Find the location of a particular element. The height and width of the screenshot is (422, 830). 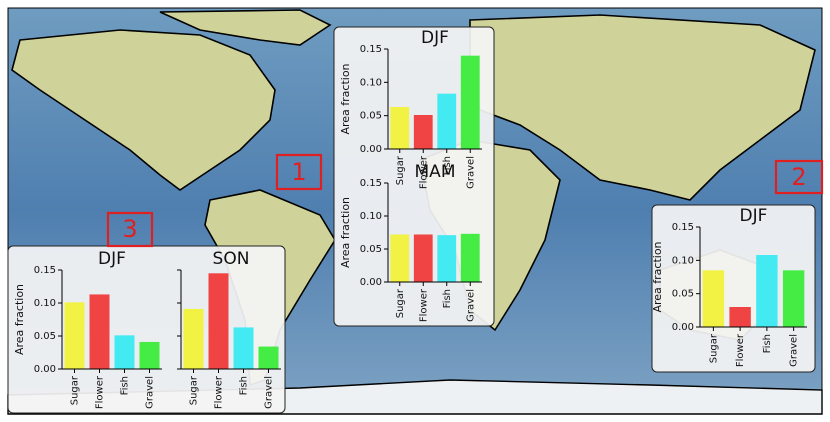

region-label: 1 is located at coordinates (298, 172).